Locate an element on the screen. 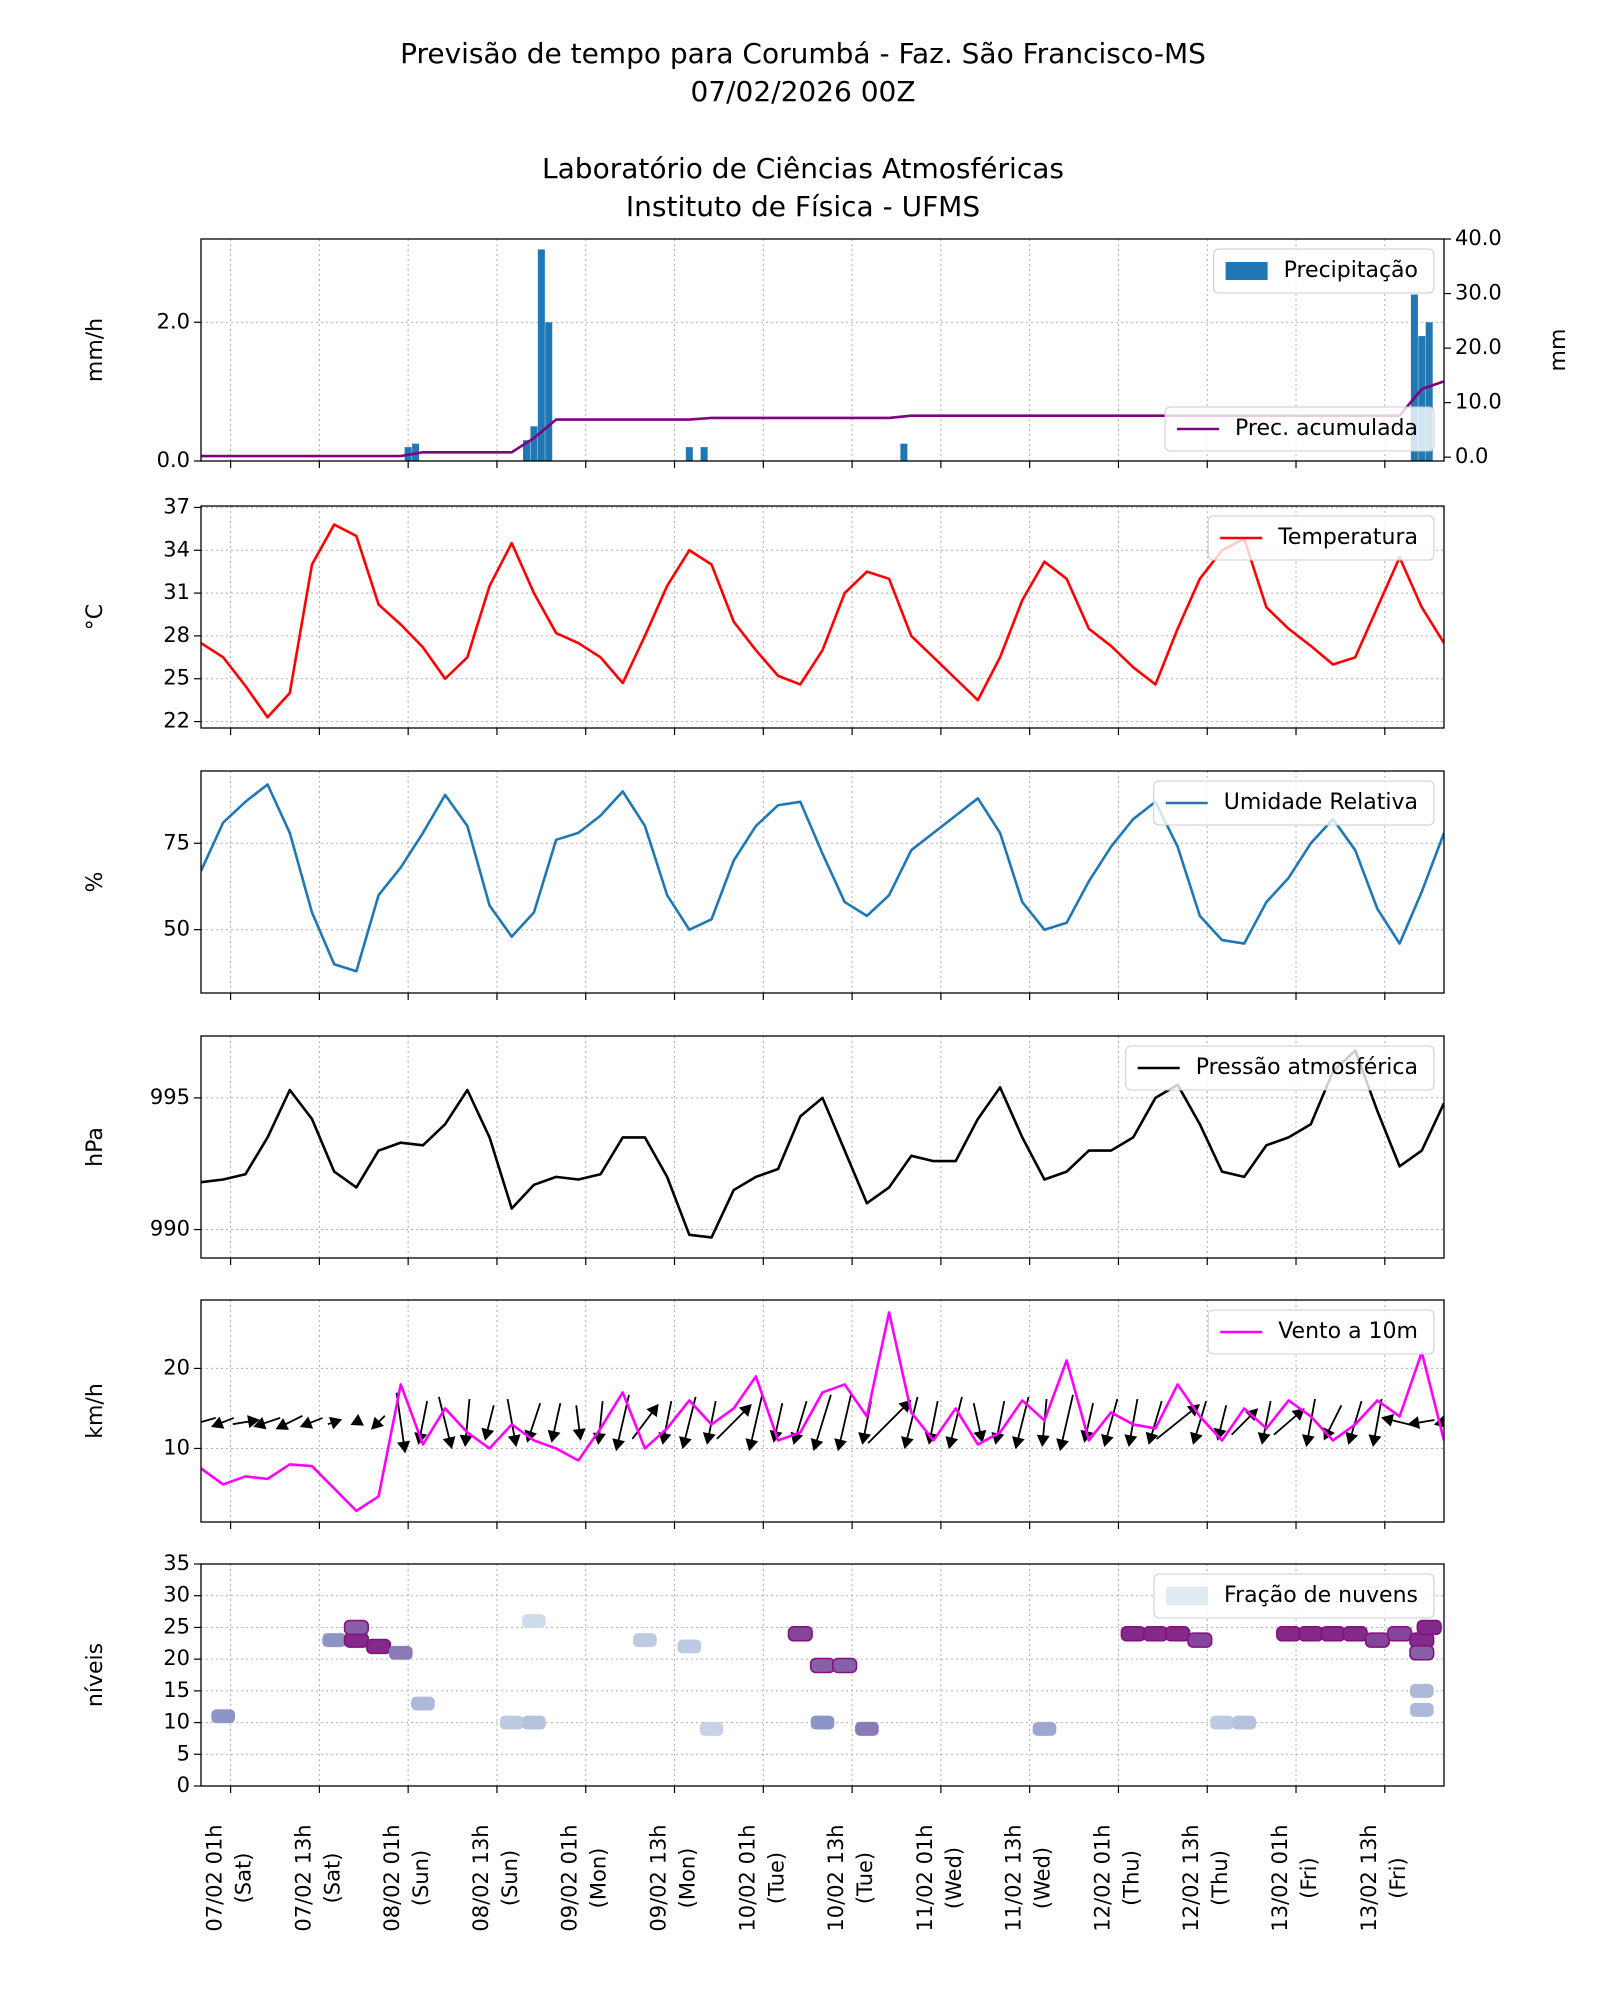 This screenshot has height=2000, width=1600. y-tick-label: 5 is located at coordinates (183, 1753).